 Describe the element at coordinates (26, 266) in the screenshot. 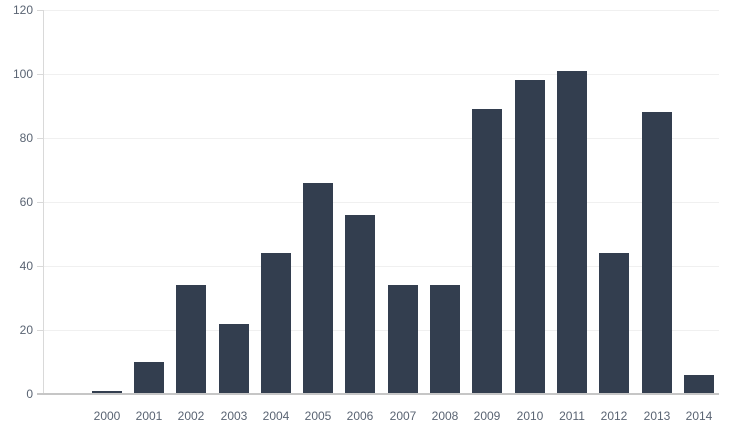

I see `y-axis-tick-label: 40` at that location.